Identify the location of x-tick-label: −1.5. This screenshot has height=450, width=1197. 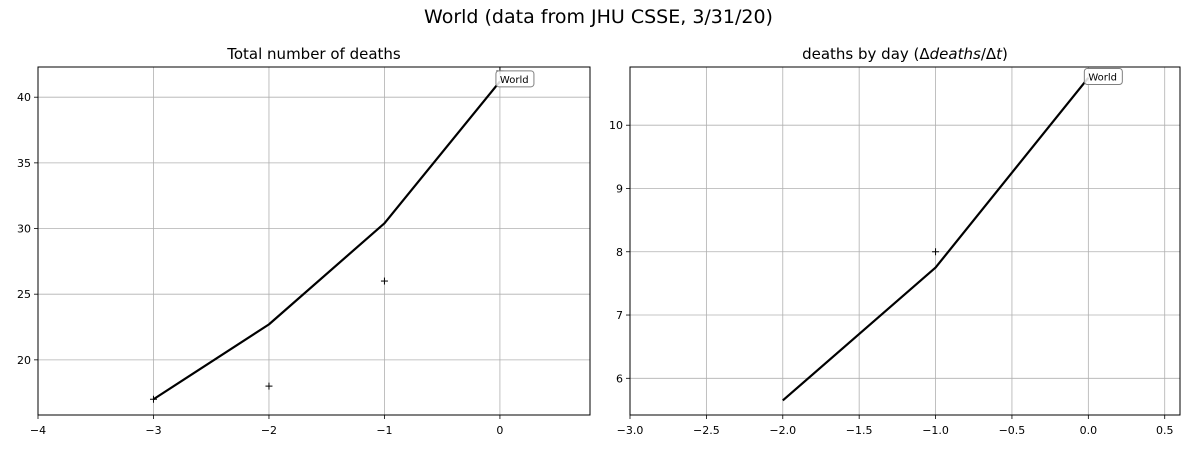
(859, 430).